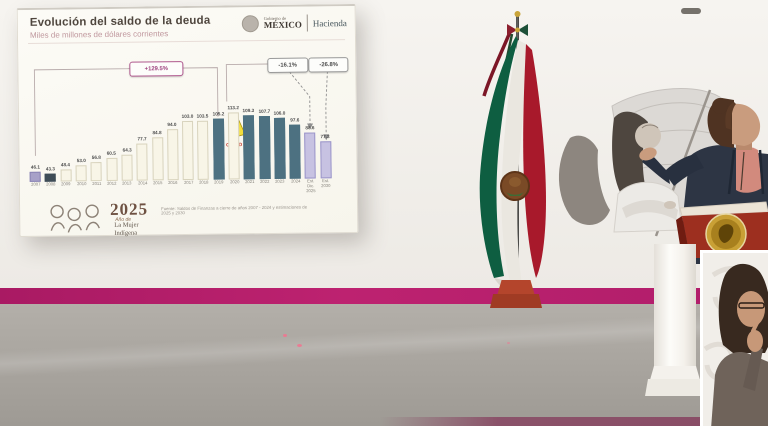 The width and height of the screenshot is (768, 426). What do you see at coordinates (126, 233) in the screenshot?
I see `footer-caption-line2: Indígena` at bounding box center [126, 233].